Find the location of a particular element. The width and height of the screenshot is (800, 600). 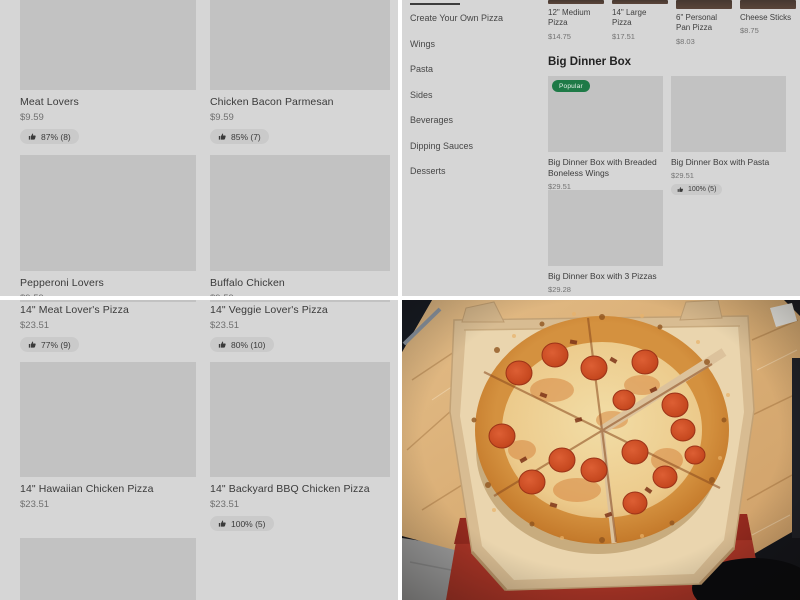

item-name: Pepperoni Lovers is located at coordinates (62, 283).